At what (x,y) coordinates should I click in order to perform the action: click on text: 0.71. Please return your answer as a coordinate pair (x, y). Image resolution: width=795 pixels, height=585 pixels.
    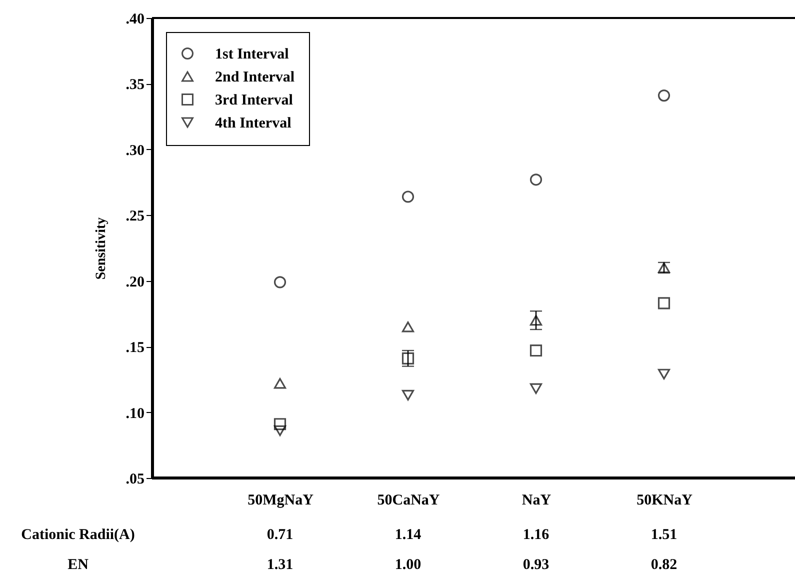
    Looking at the image, I should click on (280, 535).